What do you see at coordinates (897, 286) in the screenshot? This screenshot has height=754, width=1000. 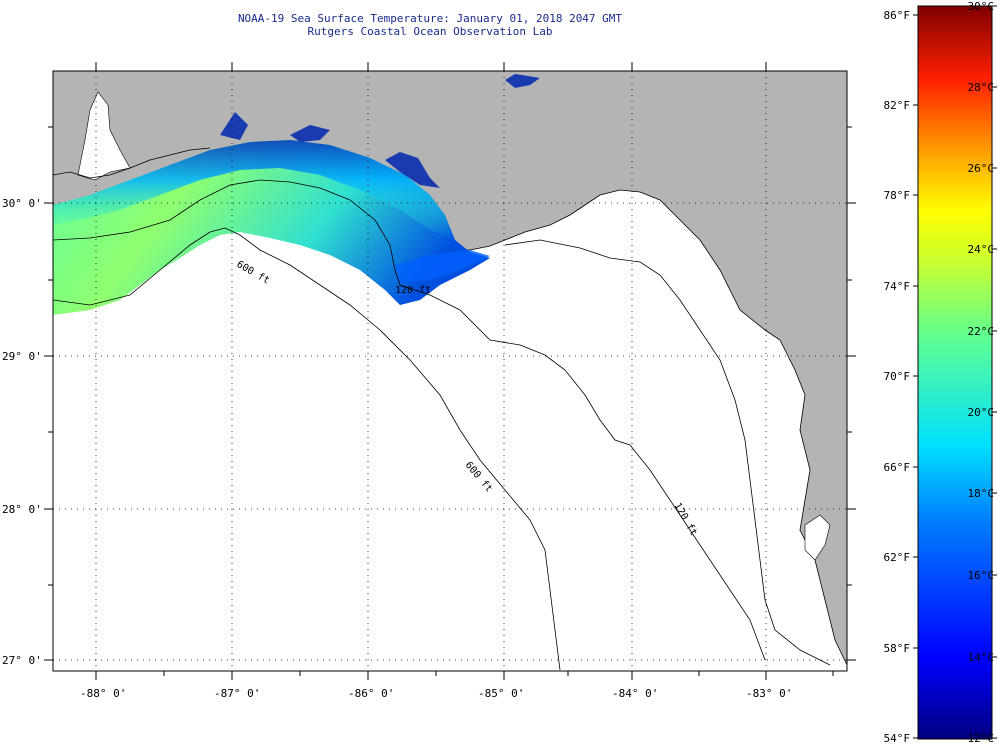 I see `colorbar-f-74: 74°F` at bounding box center [897, 286].